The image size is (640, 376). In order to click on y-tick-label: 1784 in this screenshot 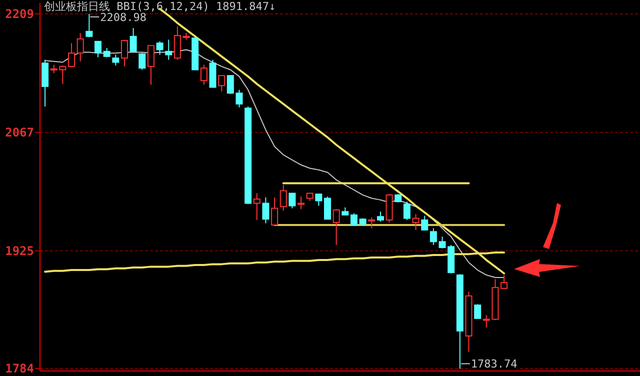, I will do `click(19, 368)`.